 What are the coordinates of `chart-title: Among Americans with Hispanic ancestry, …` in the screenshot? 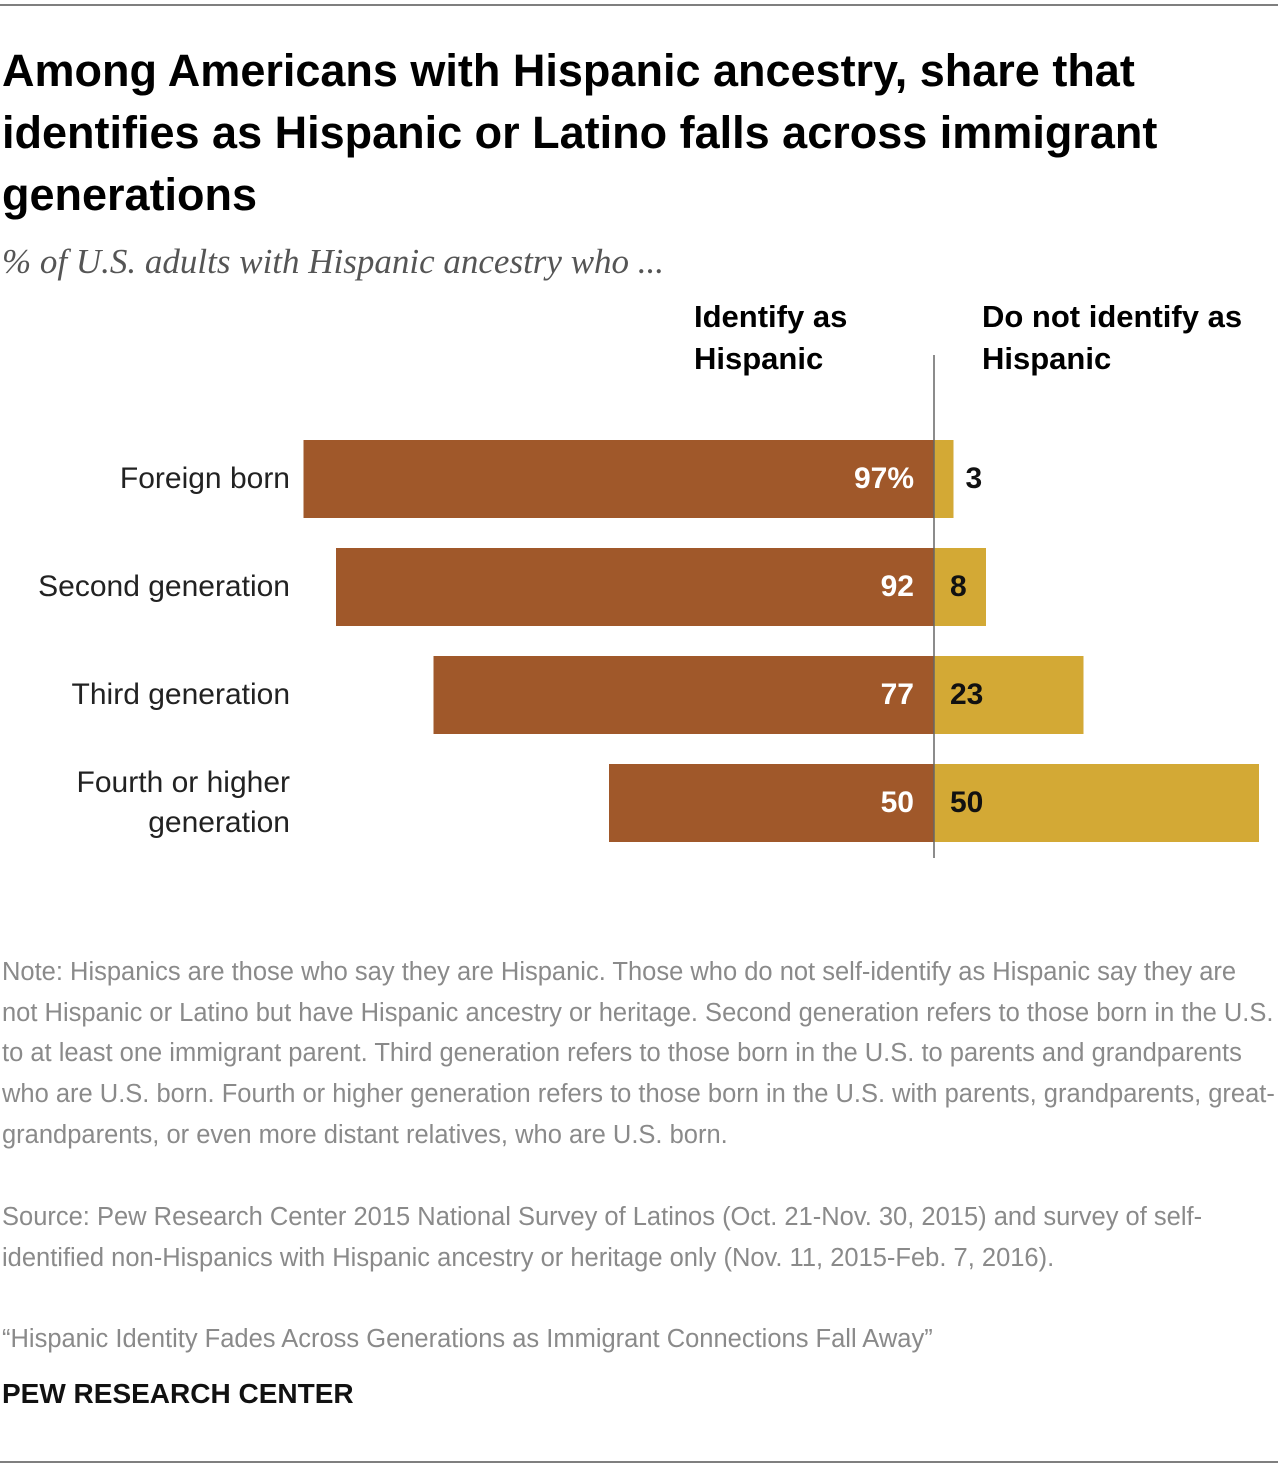 It's located at (580, 132).